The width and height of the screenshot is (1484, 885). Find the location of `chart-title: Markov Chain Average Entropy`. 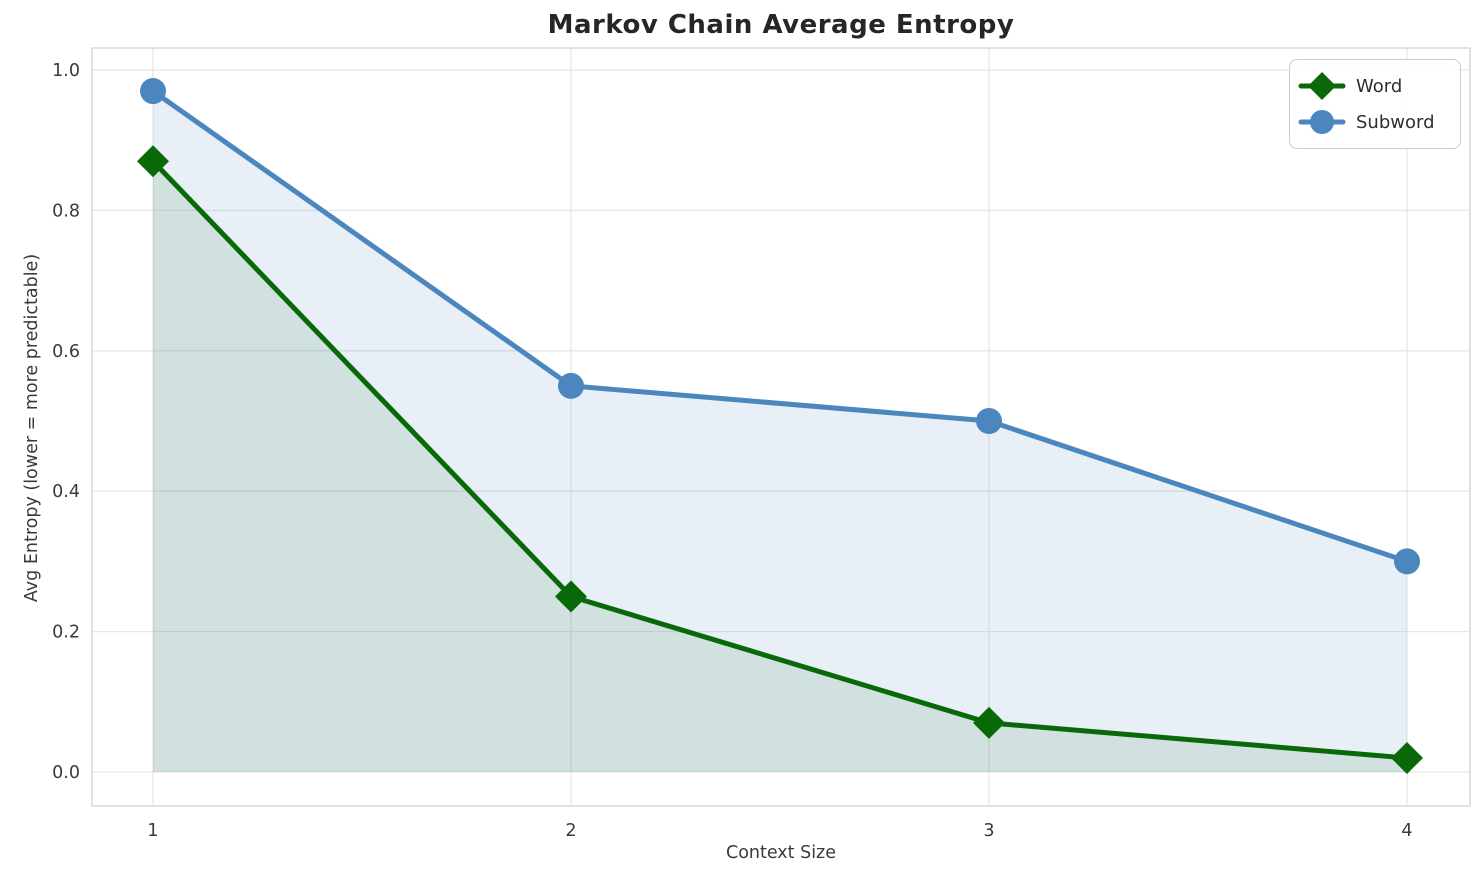

chart-title: Markov Chain Average Entropy is located at coordinates (781, 25).